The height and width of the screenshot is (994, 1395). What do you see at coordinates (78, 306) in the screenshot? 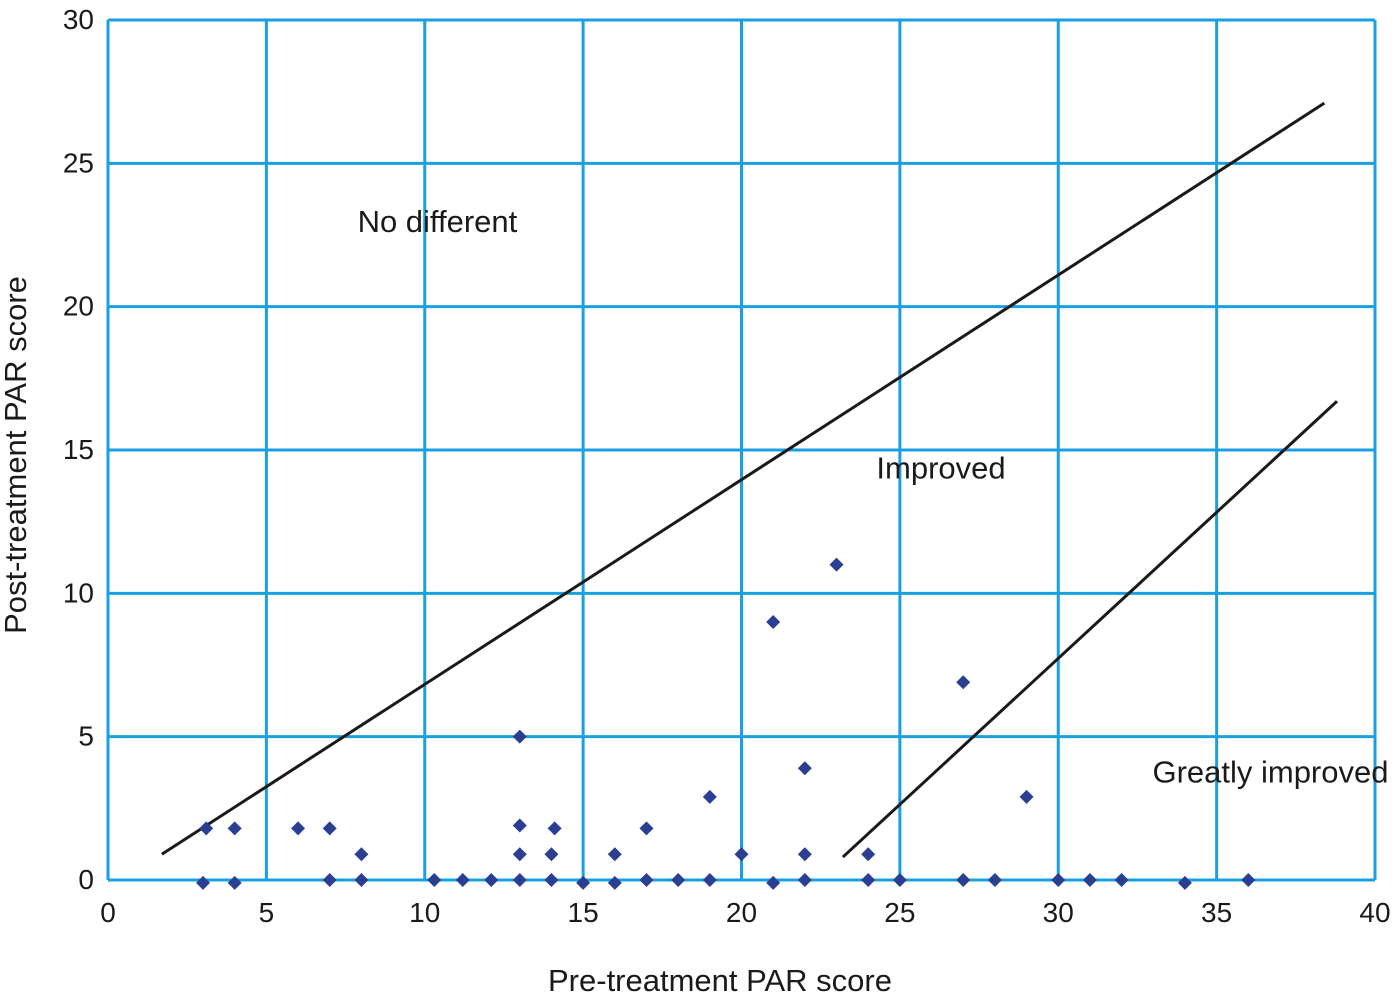
I see `y-tick-label: 20` at bounding box center [78, 306].